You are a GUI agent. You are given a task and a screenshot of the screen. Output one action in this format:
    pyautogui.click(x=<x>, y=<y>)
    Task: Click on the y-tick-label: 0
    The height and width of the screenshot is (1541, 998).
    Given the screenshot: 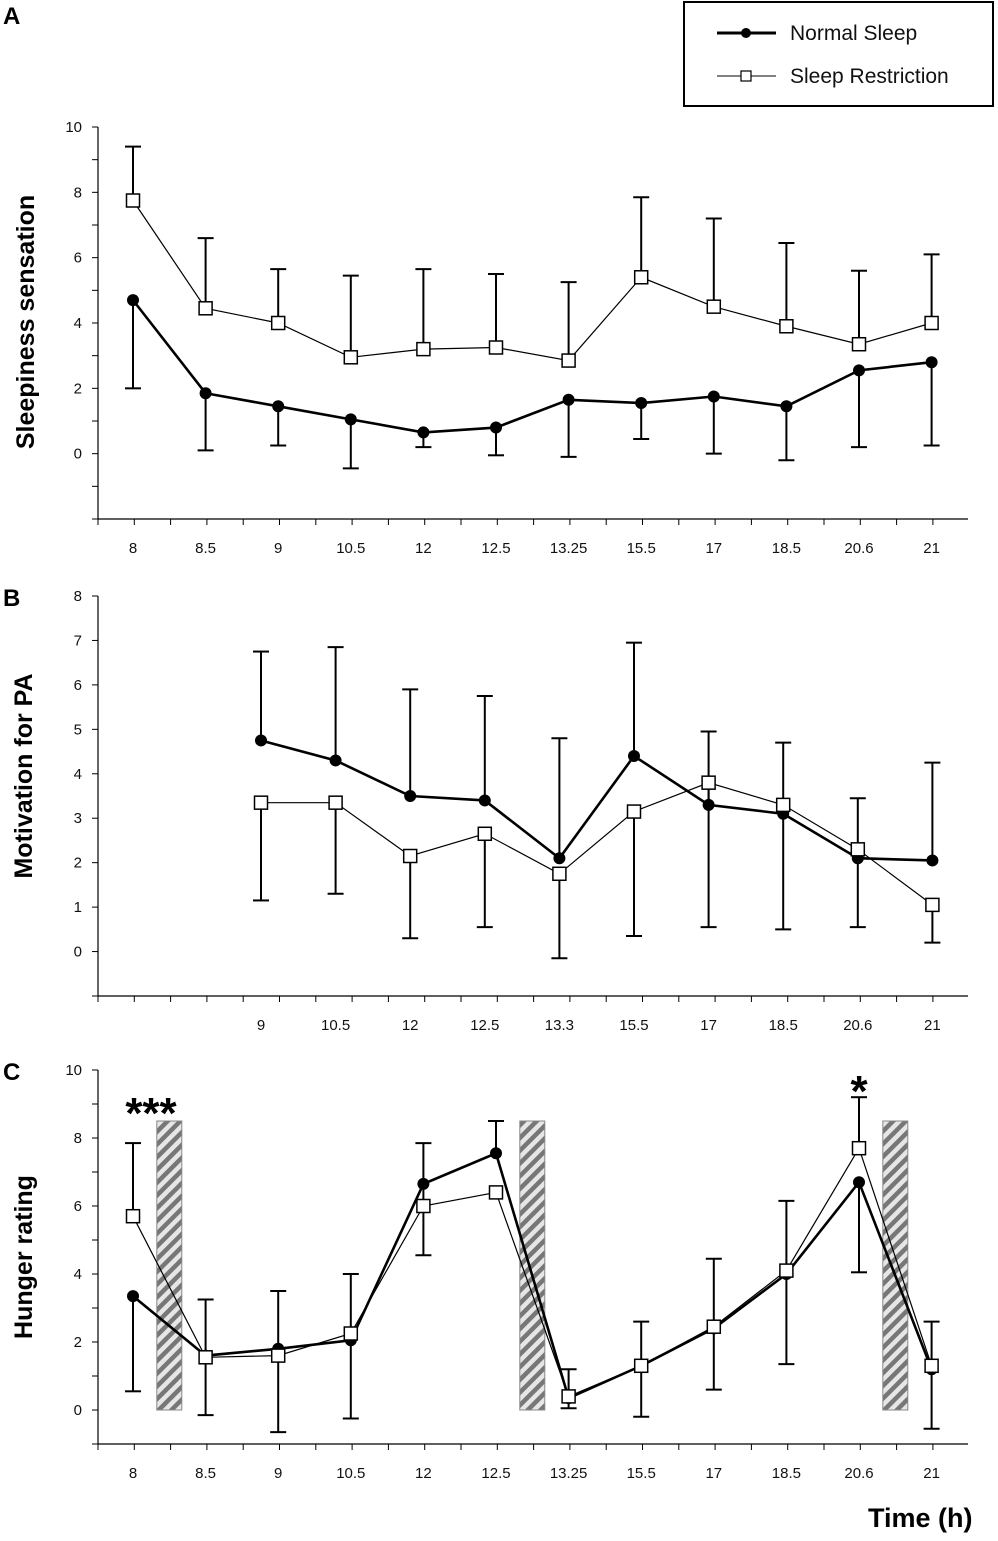 What is the action you would take?
    pyautogui.click(x=78, y=454)
    